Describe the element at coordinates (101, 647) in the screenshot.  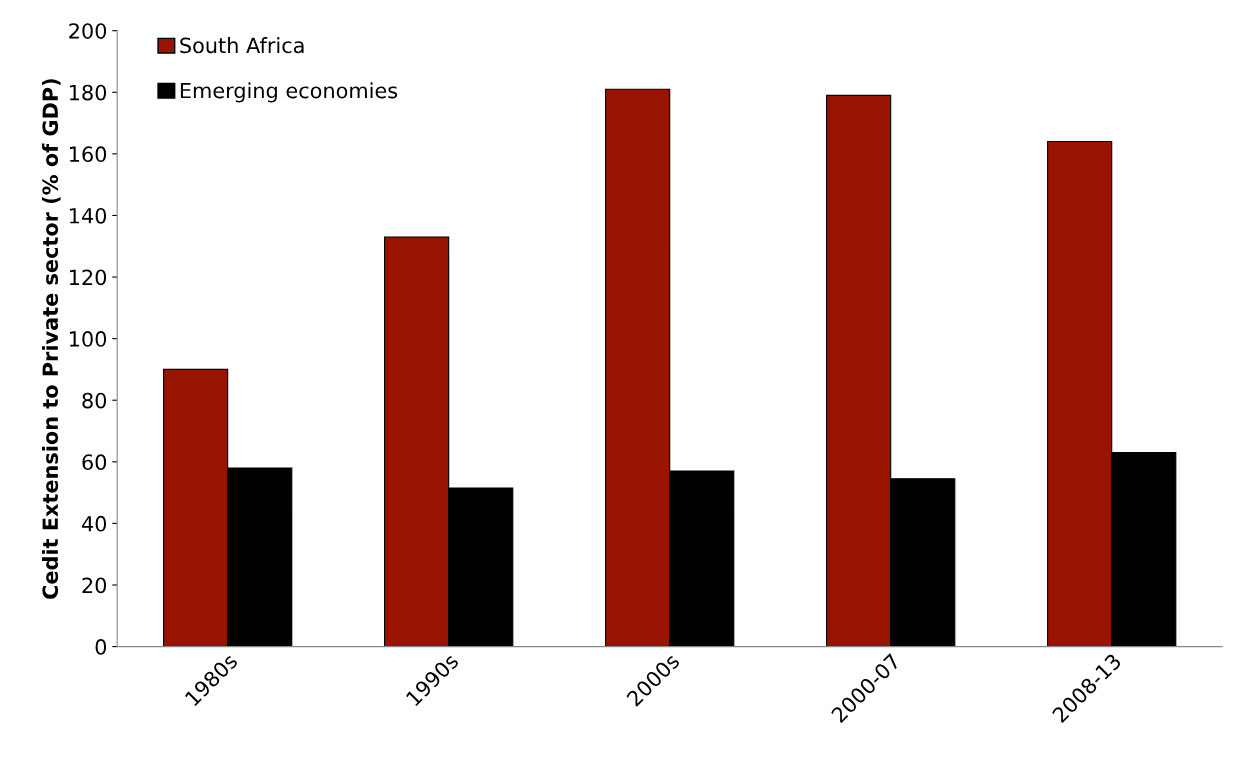
I see `y-tick-label: 0` at that location.